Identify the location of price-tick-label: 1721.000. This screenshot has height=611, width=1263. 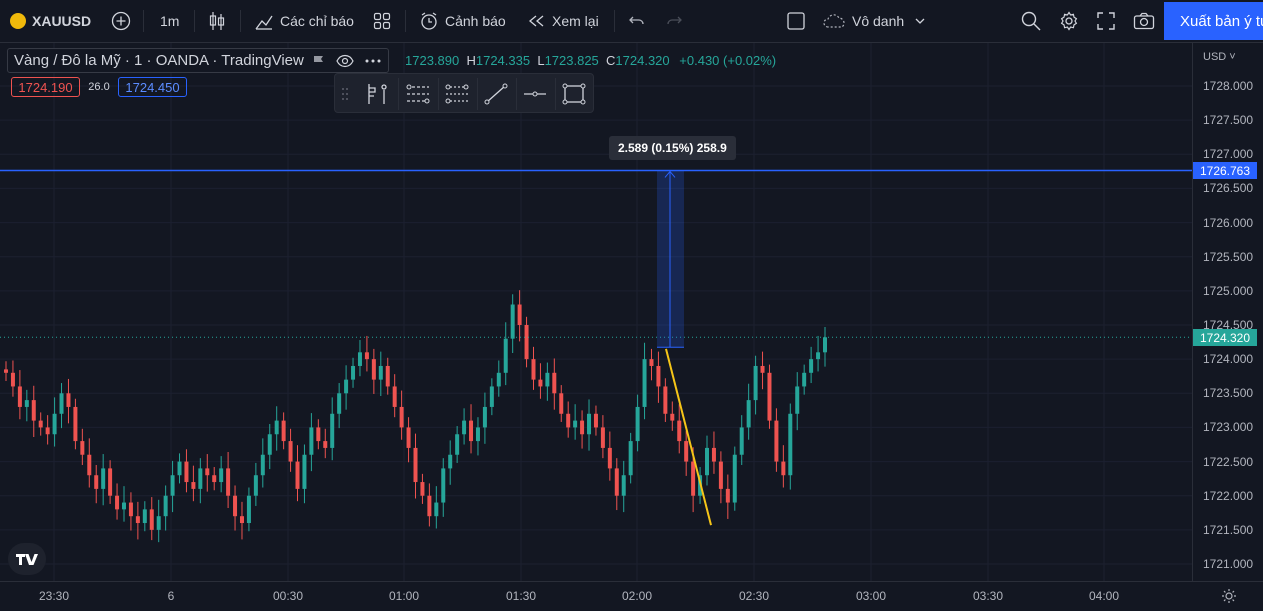
(1228, 564).